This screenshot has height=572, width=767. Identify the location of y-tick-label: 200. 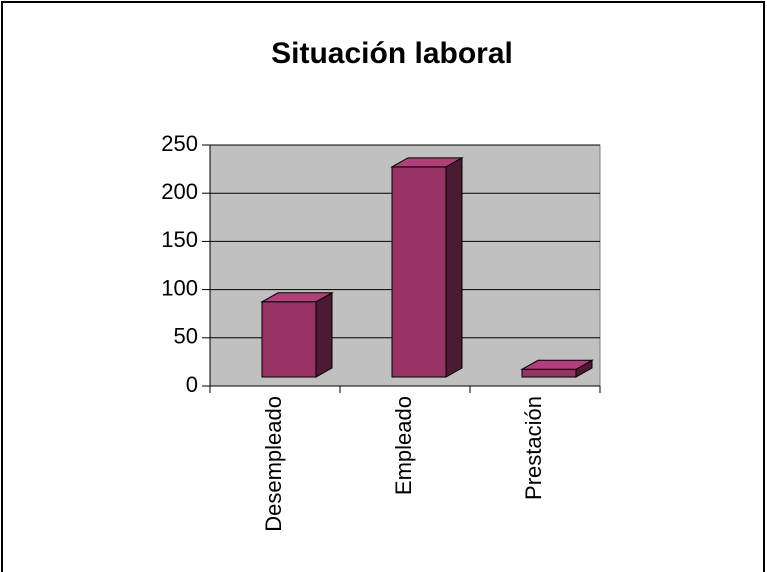
(179, 191).